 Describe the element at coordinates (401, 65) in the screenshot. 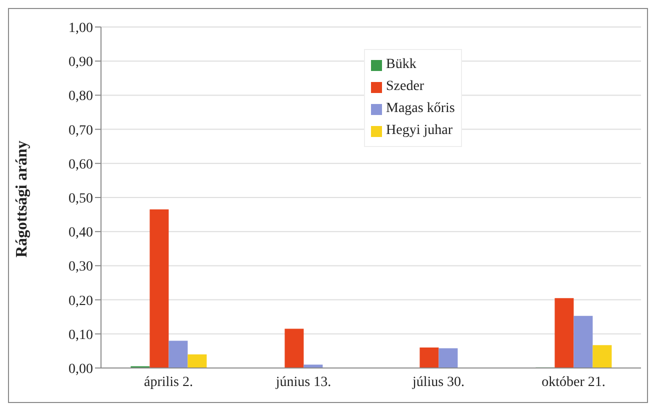

I see `legend-label: Bükk` at that location.